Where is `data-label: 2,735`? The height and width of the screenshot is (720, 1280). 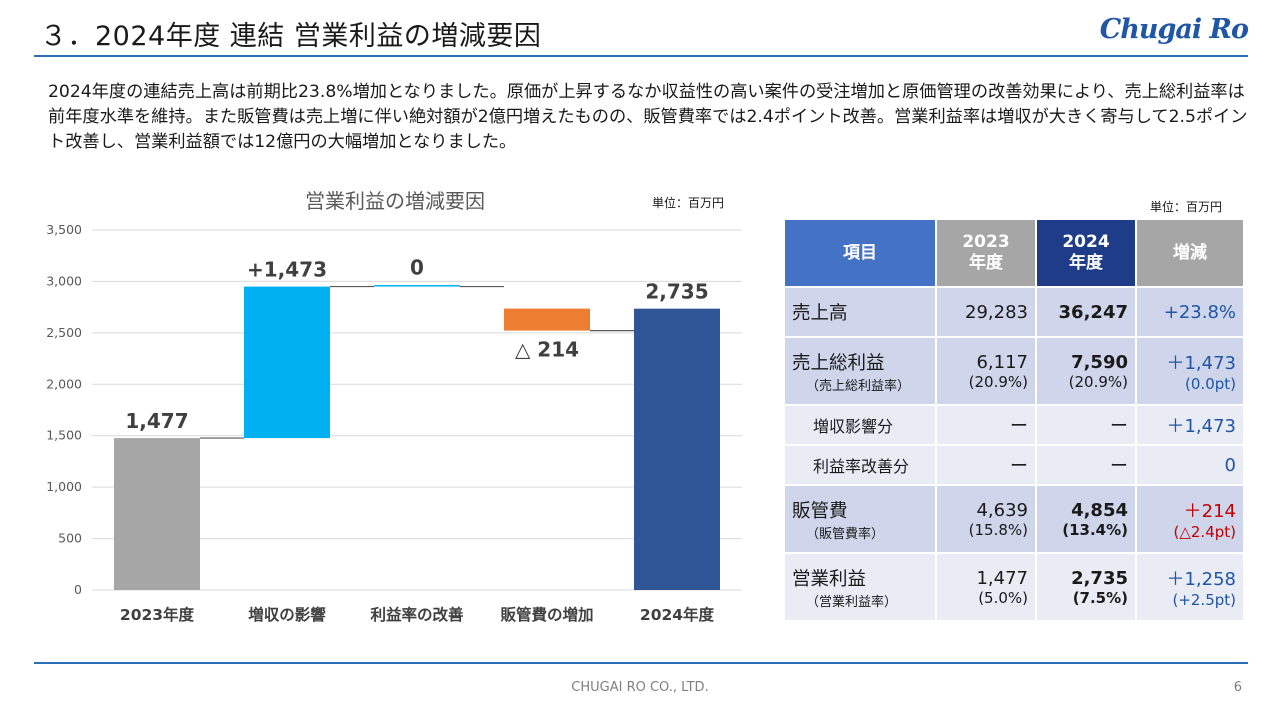 data-label: 2,735 is located at coordinates (676, 292).